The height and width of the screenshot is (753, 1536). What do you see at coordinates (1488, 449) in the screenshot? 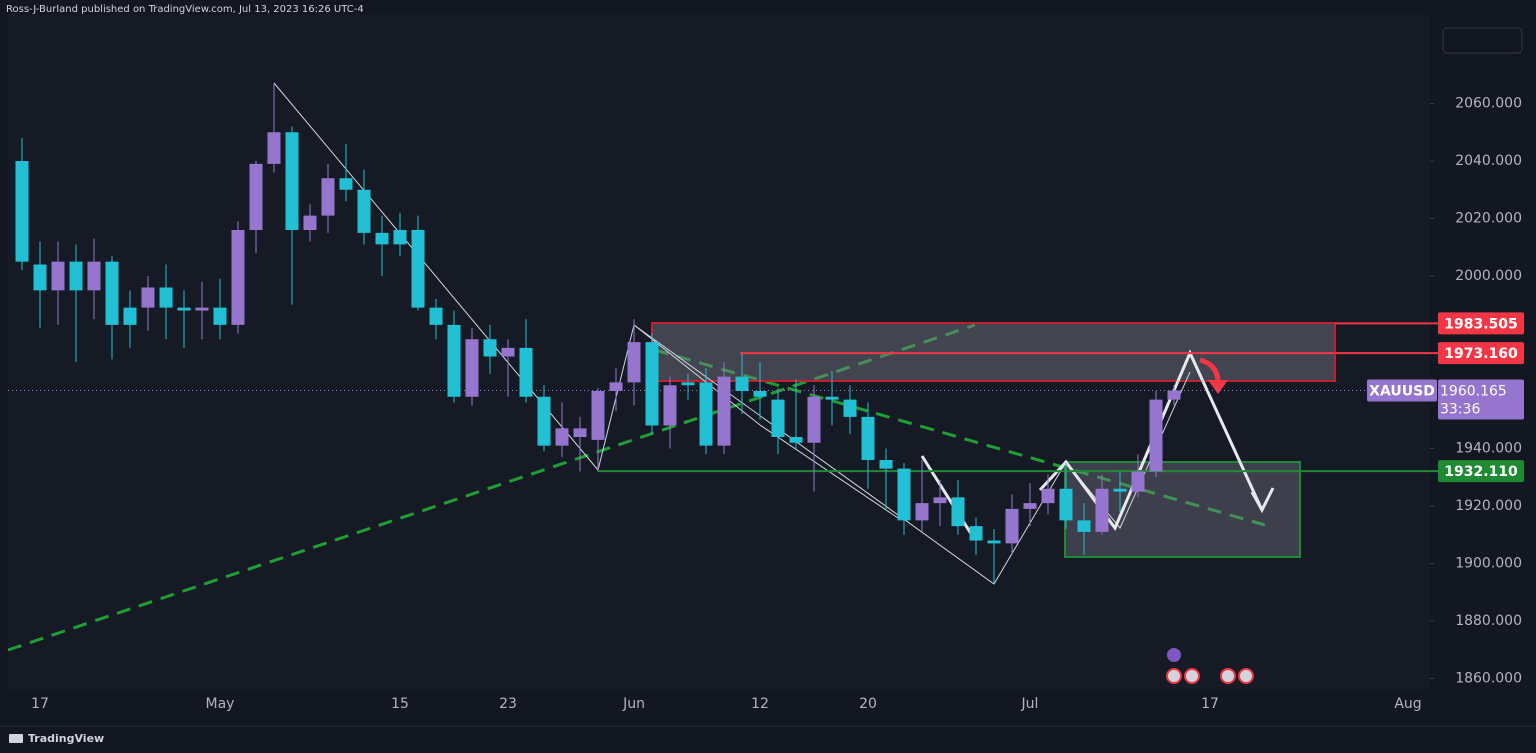
I see `y-tick-label: 1940.000` at bounding box center [1488, 449].